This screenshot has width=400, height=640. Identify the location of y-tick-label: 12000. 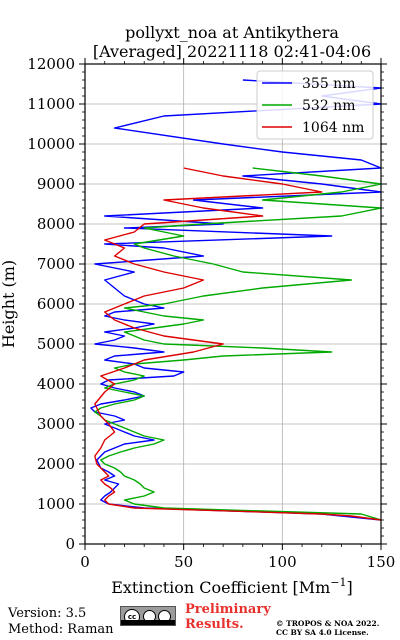
(51, 64).